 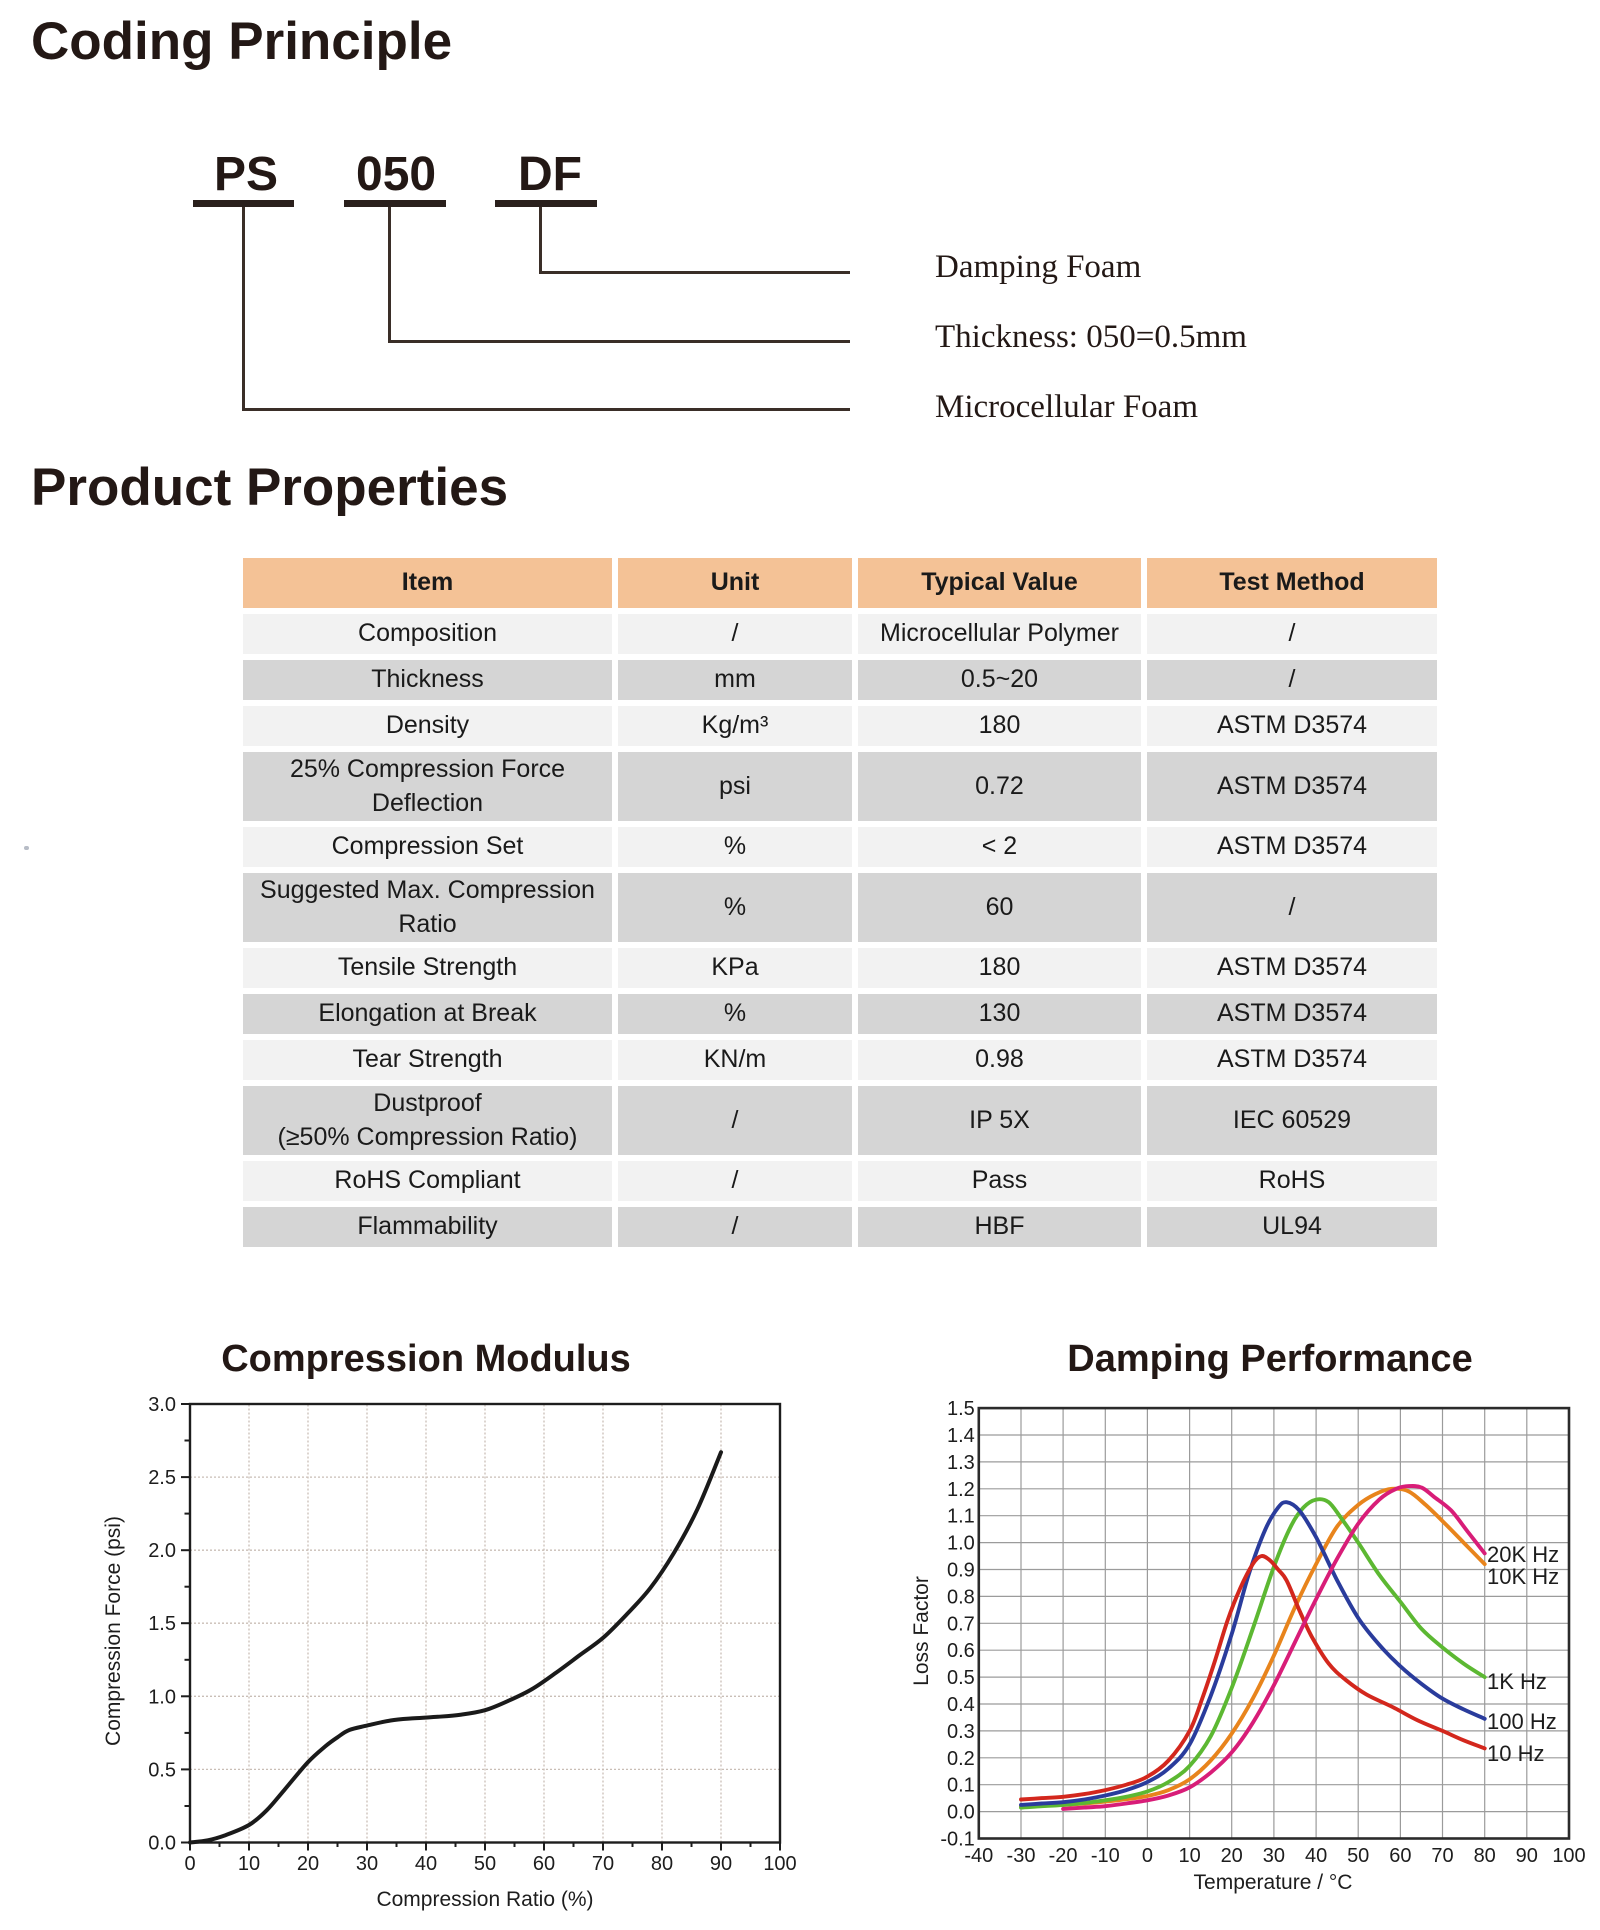 What do you see at coordinates (162, 1405) in the screenshot?
I see `svg-text: 3.0` at bounding box center [162, 1405].